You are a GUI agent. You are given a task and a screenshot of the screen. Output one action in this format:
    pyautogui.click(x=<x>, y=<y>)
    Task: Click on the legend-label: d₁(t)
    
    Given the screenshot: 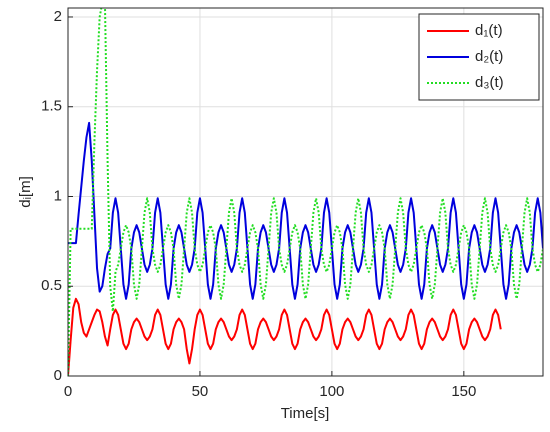 What is the action you would take?
    pyautogui.click(x=489, y=30)
    